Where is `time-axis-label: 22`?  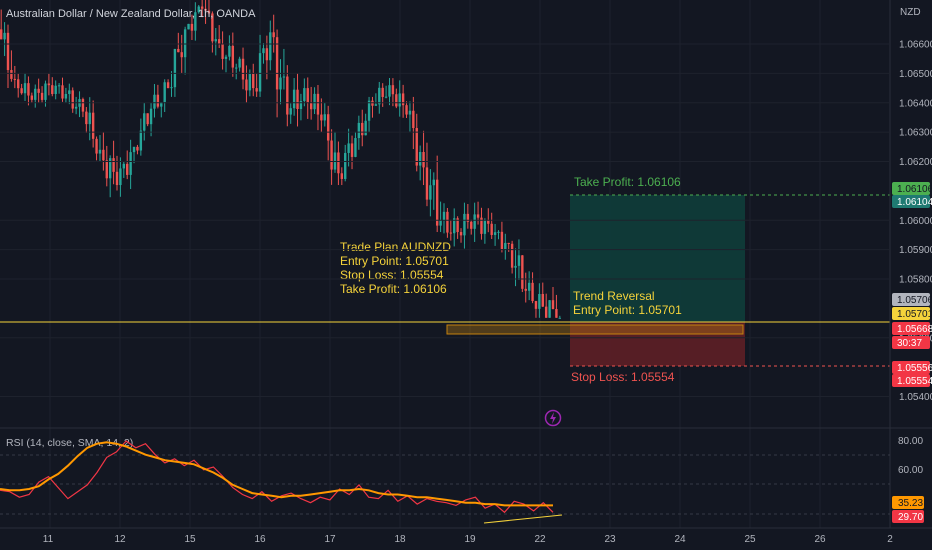 time-axis-label: 22 is located at coordinates (540, 539).